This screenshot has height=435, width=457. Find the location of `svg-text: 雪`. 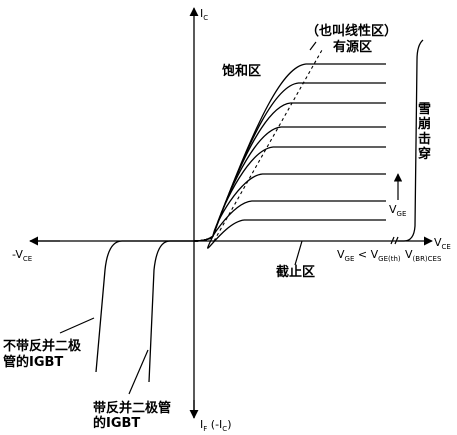

svg-text: 雪 is located at coordinates (424, 109).